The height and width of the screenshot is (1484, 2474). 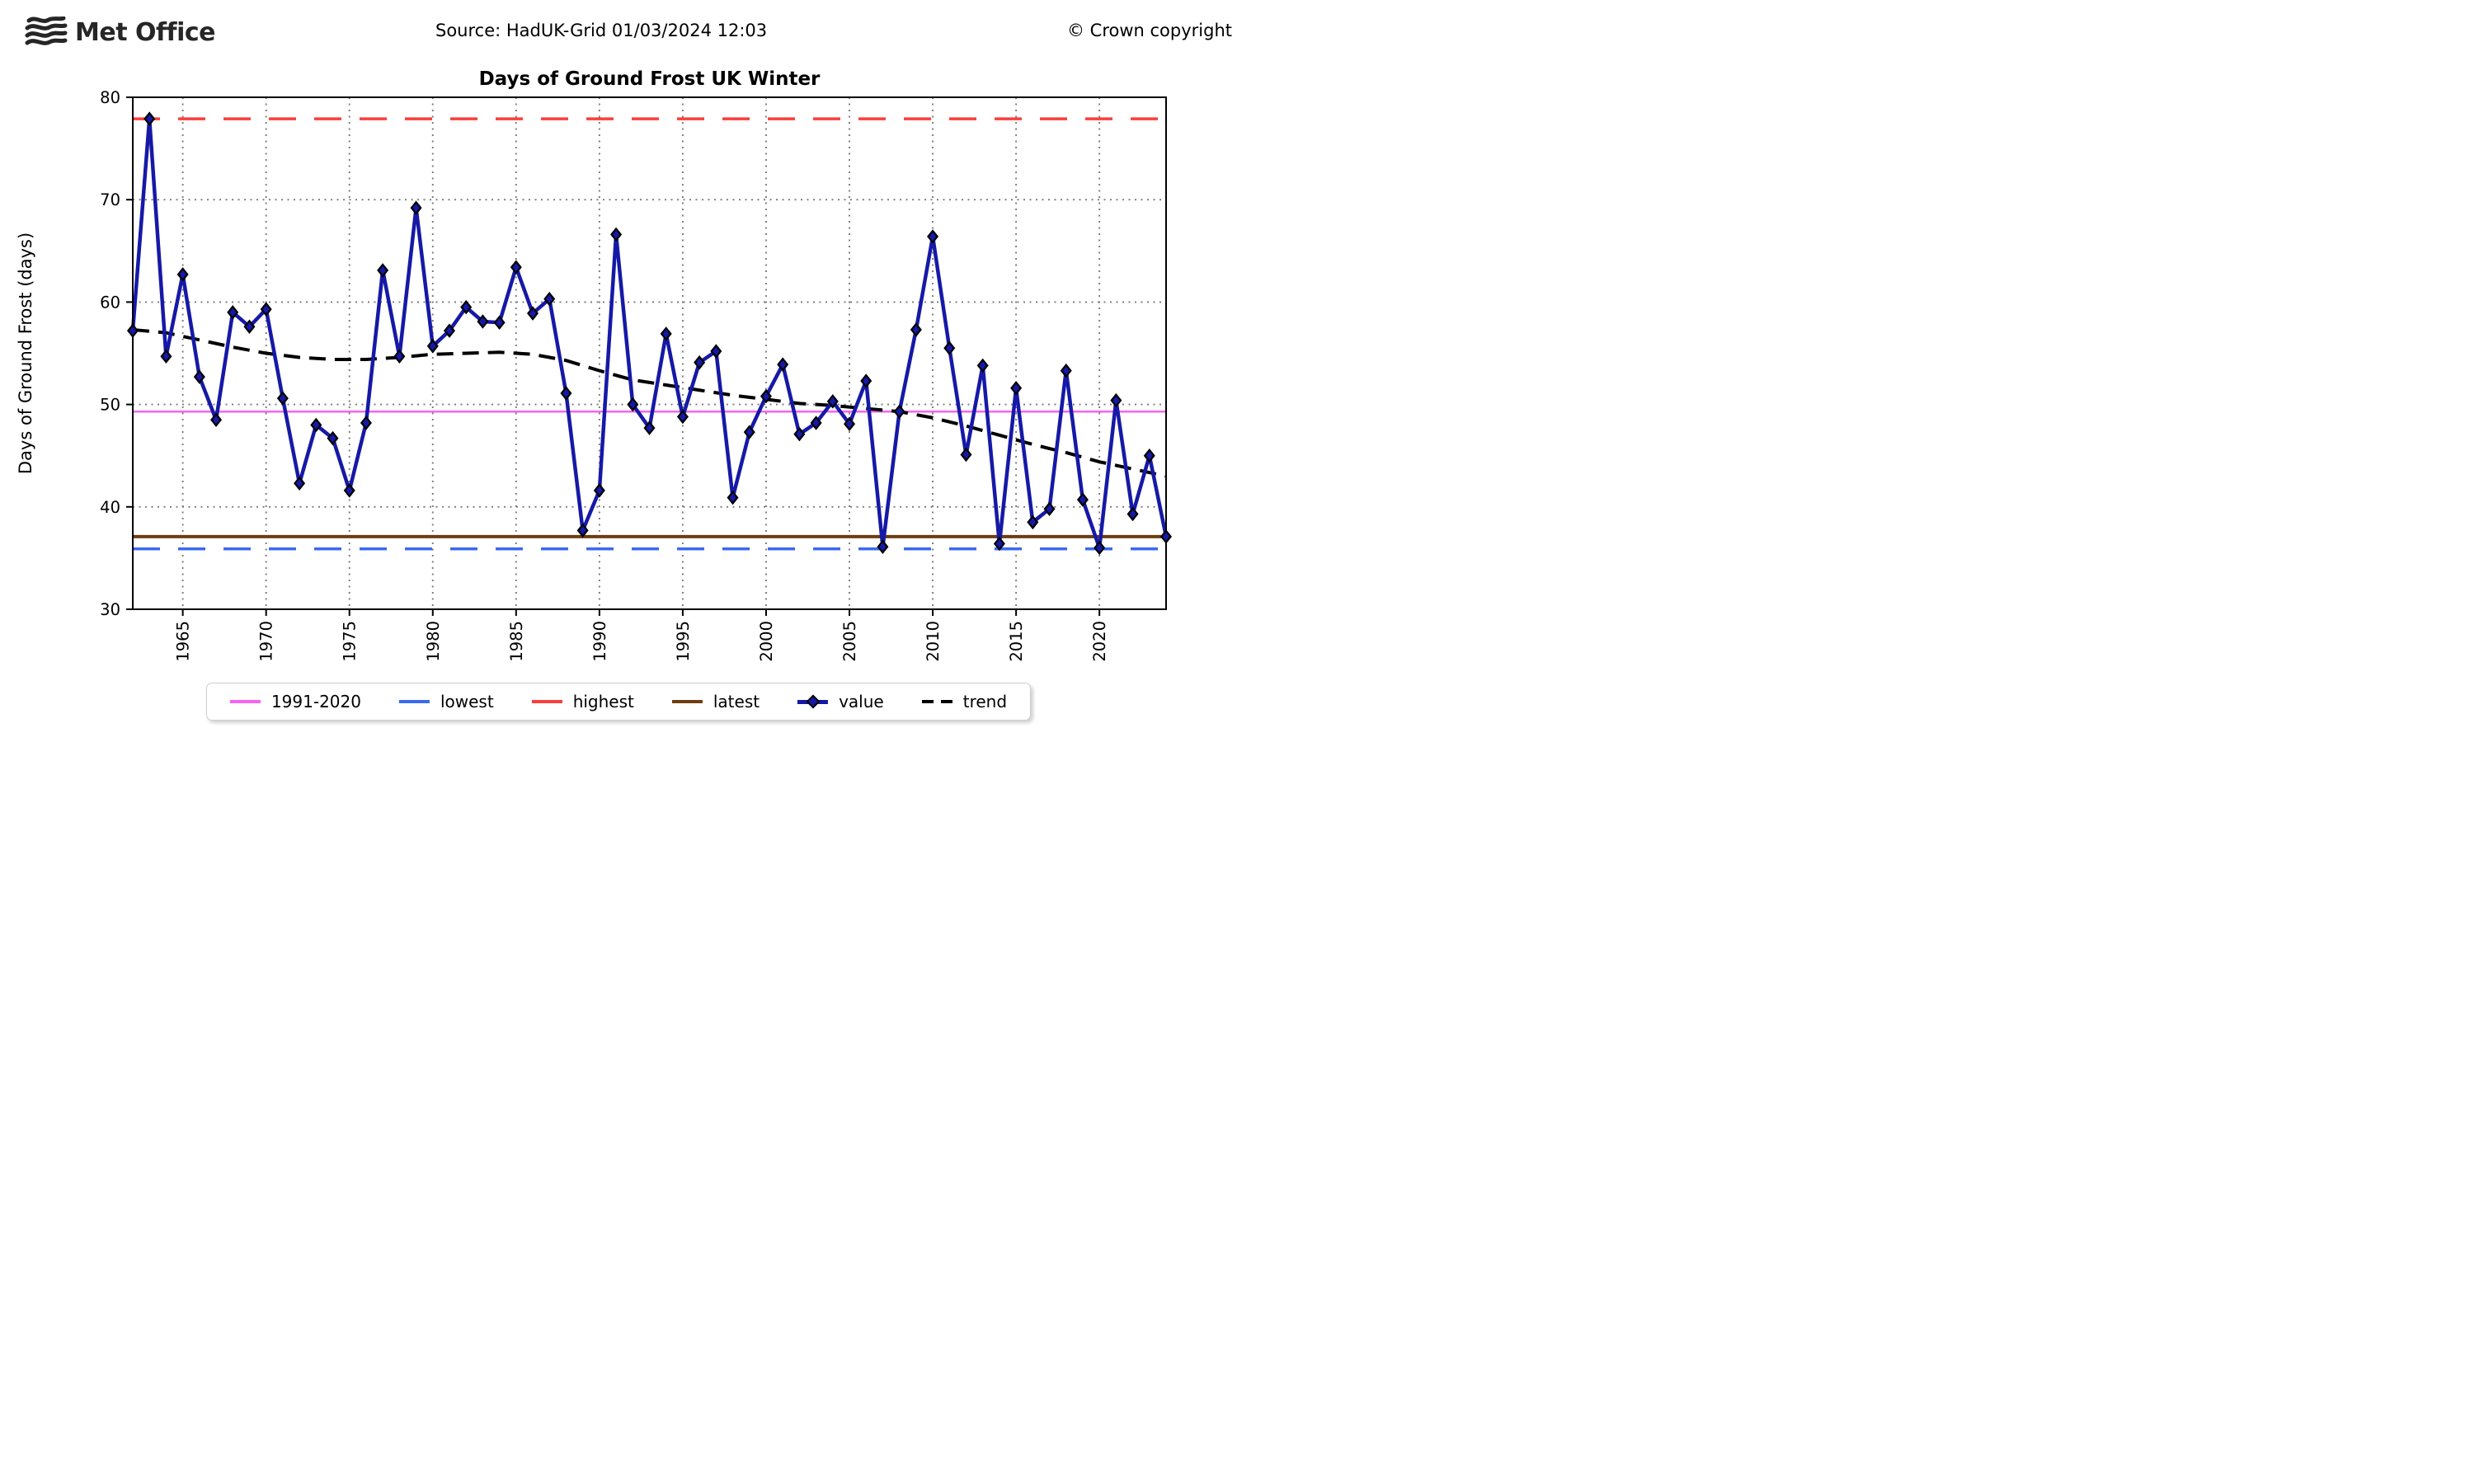 I want to click on legend-item-value: value, so click(x=840, y=701).